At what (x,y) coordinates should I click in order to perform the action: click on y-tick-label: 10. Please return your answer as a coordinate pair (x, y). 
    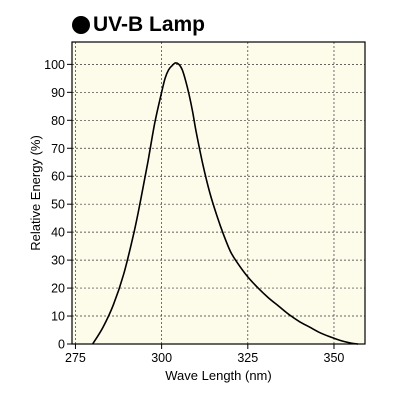
    Looking at the image, I should click on (58, 317).